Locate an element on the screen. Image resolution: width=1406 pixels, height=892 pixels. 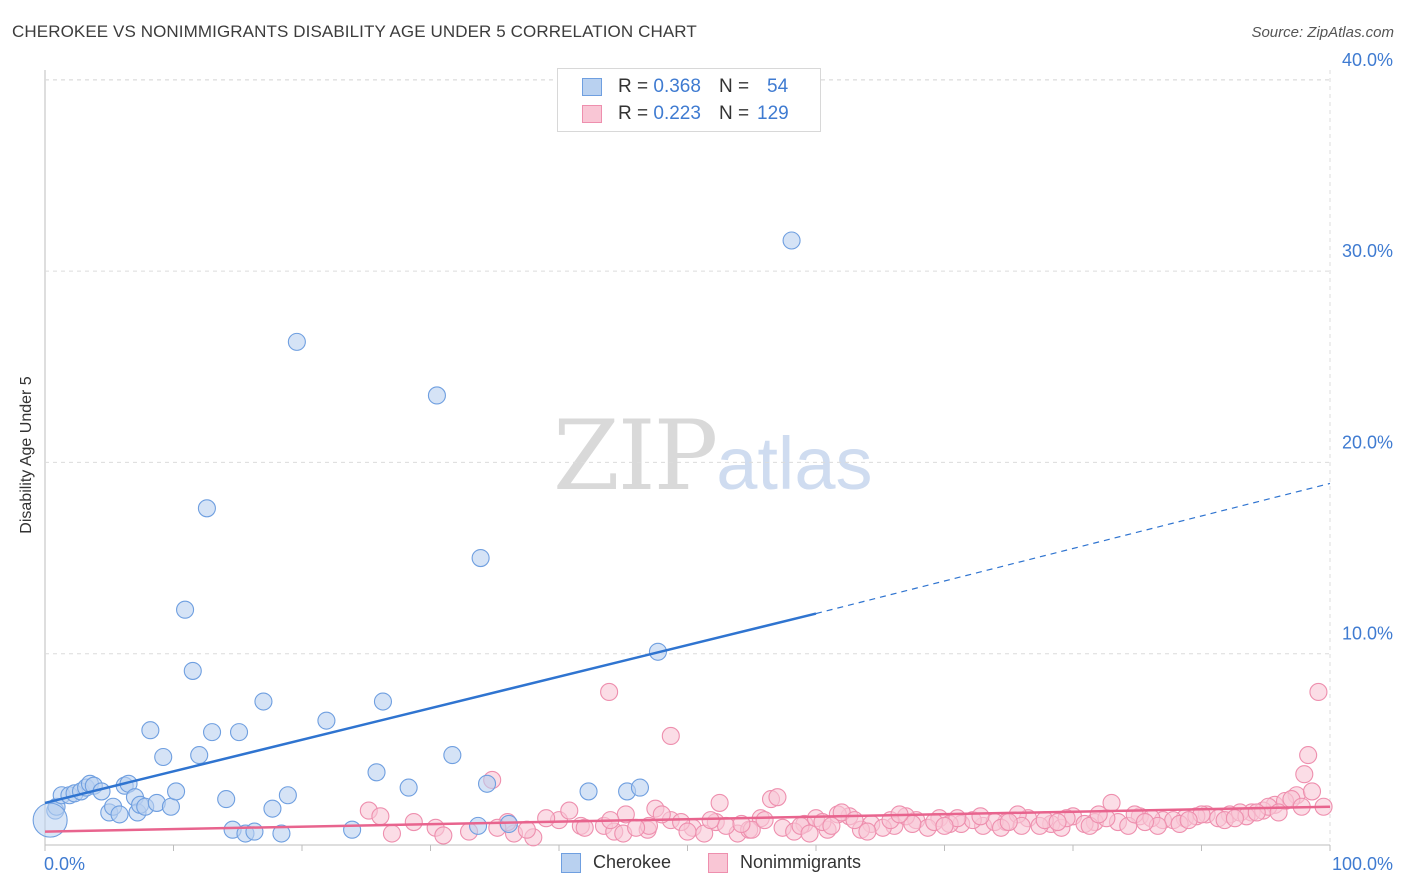
stats-legend-row-cherokee: R = 0.368 N = 54 is located at coordinates (685, 87).